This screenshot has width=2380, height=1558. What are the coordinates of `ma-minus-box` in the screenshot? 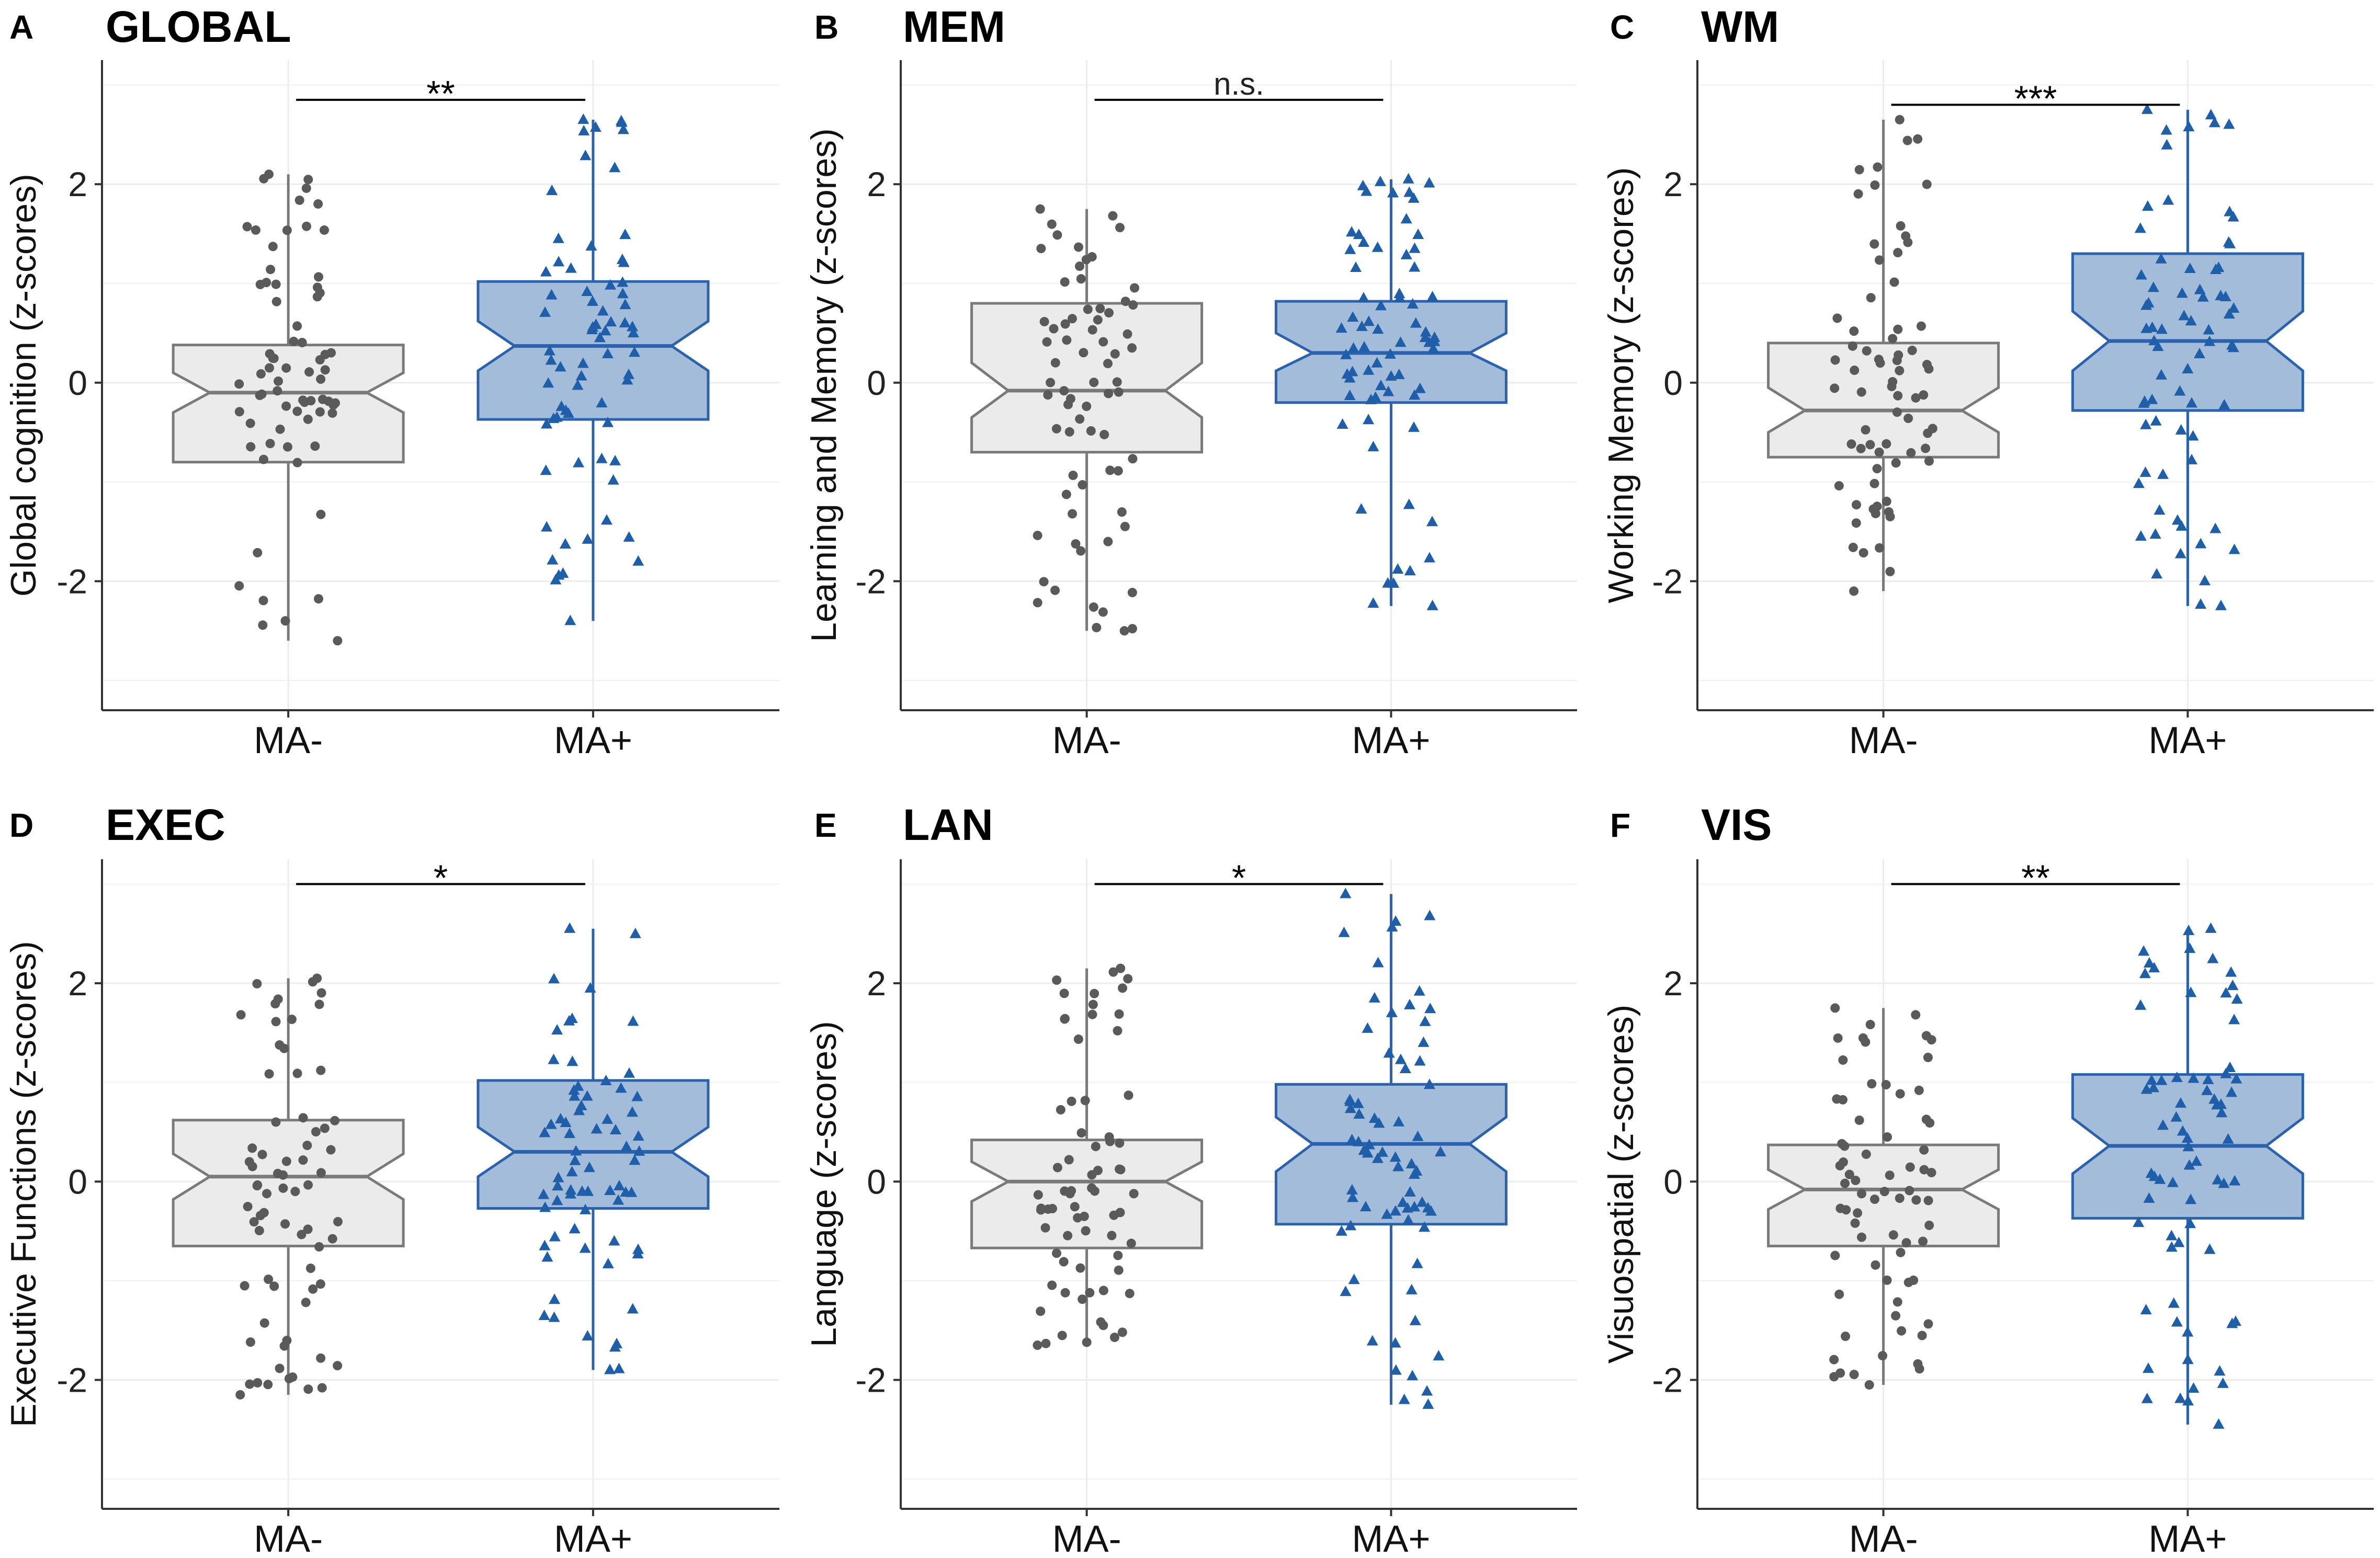 It's located at (289, 1183).